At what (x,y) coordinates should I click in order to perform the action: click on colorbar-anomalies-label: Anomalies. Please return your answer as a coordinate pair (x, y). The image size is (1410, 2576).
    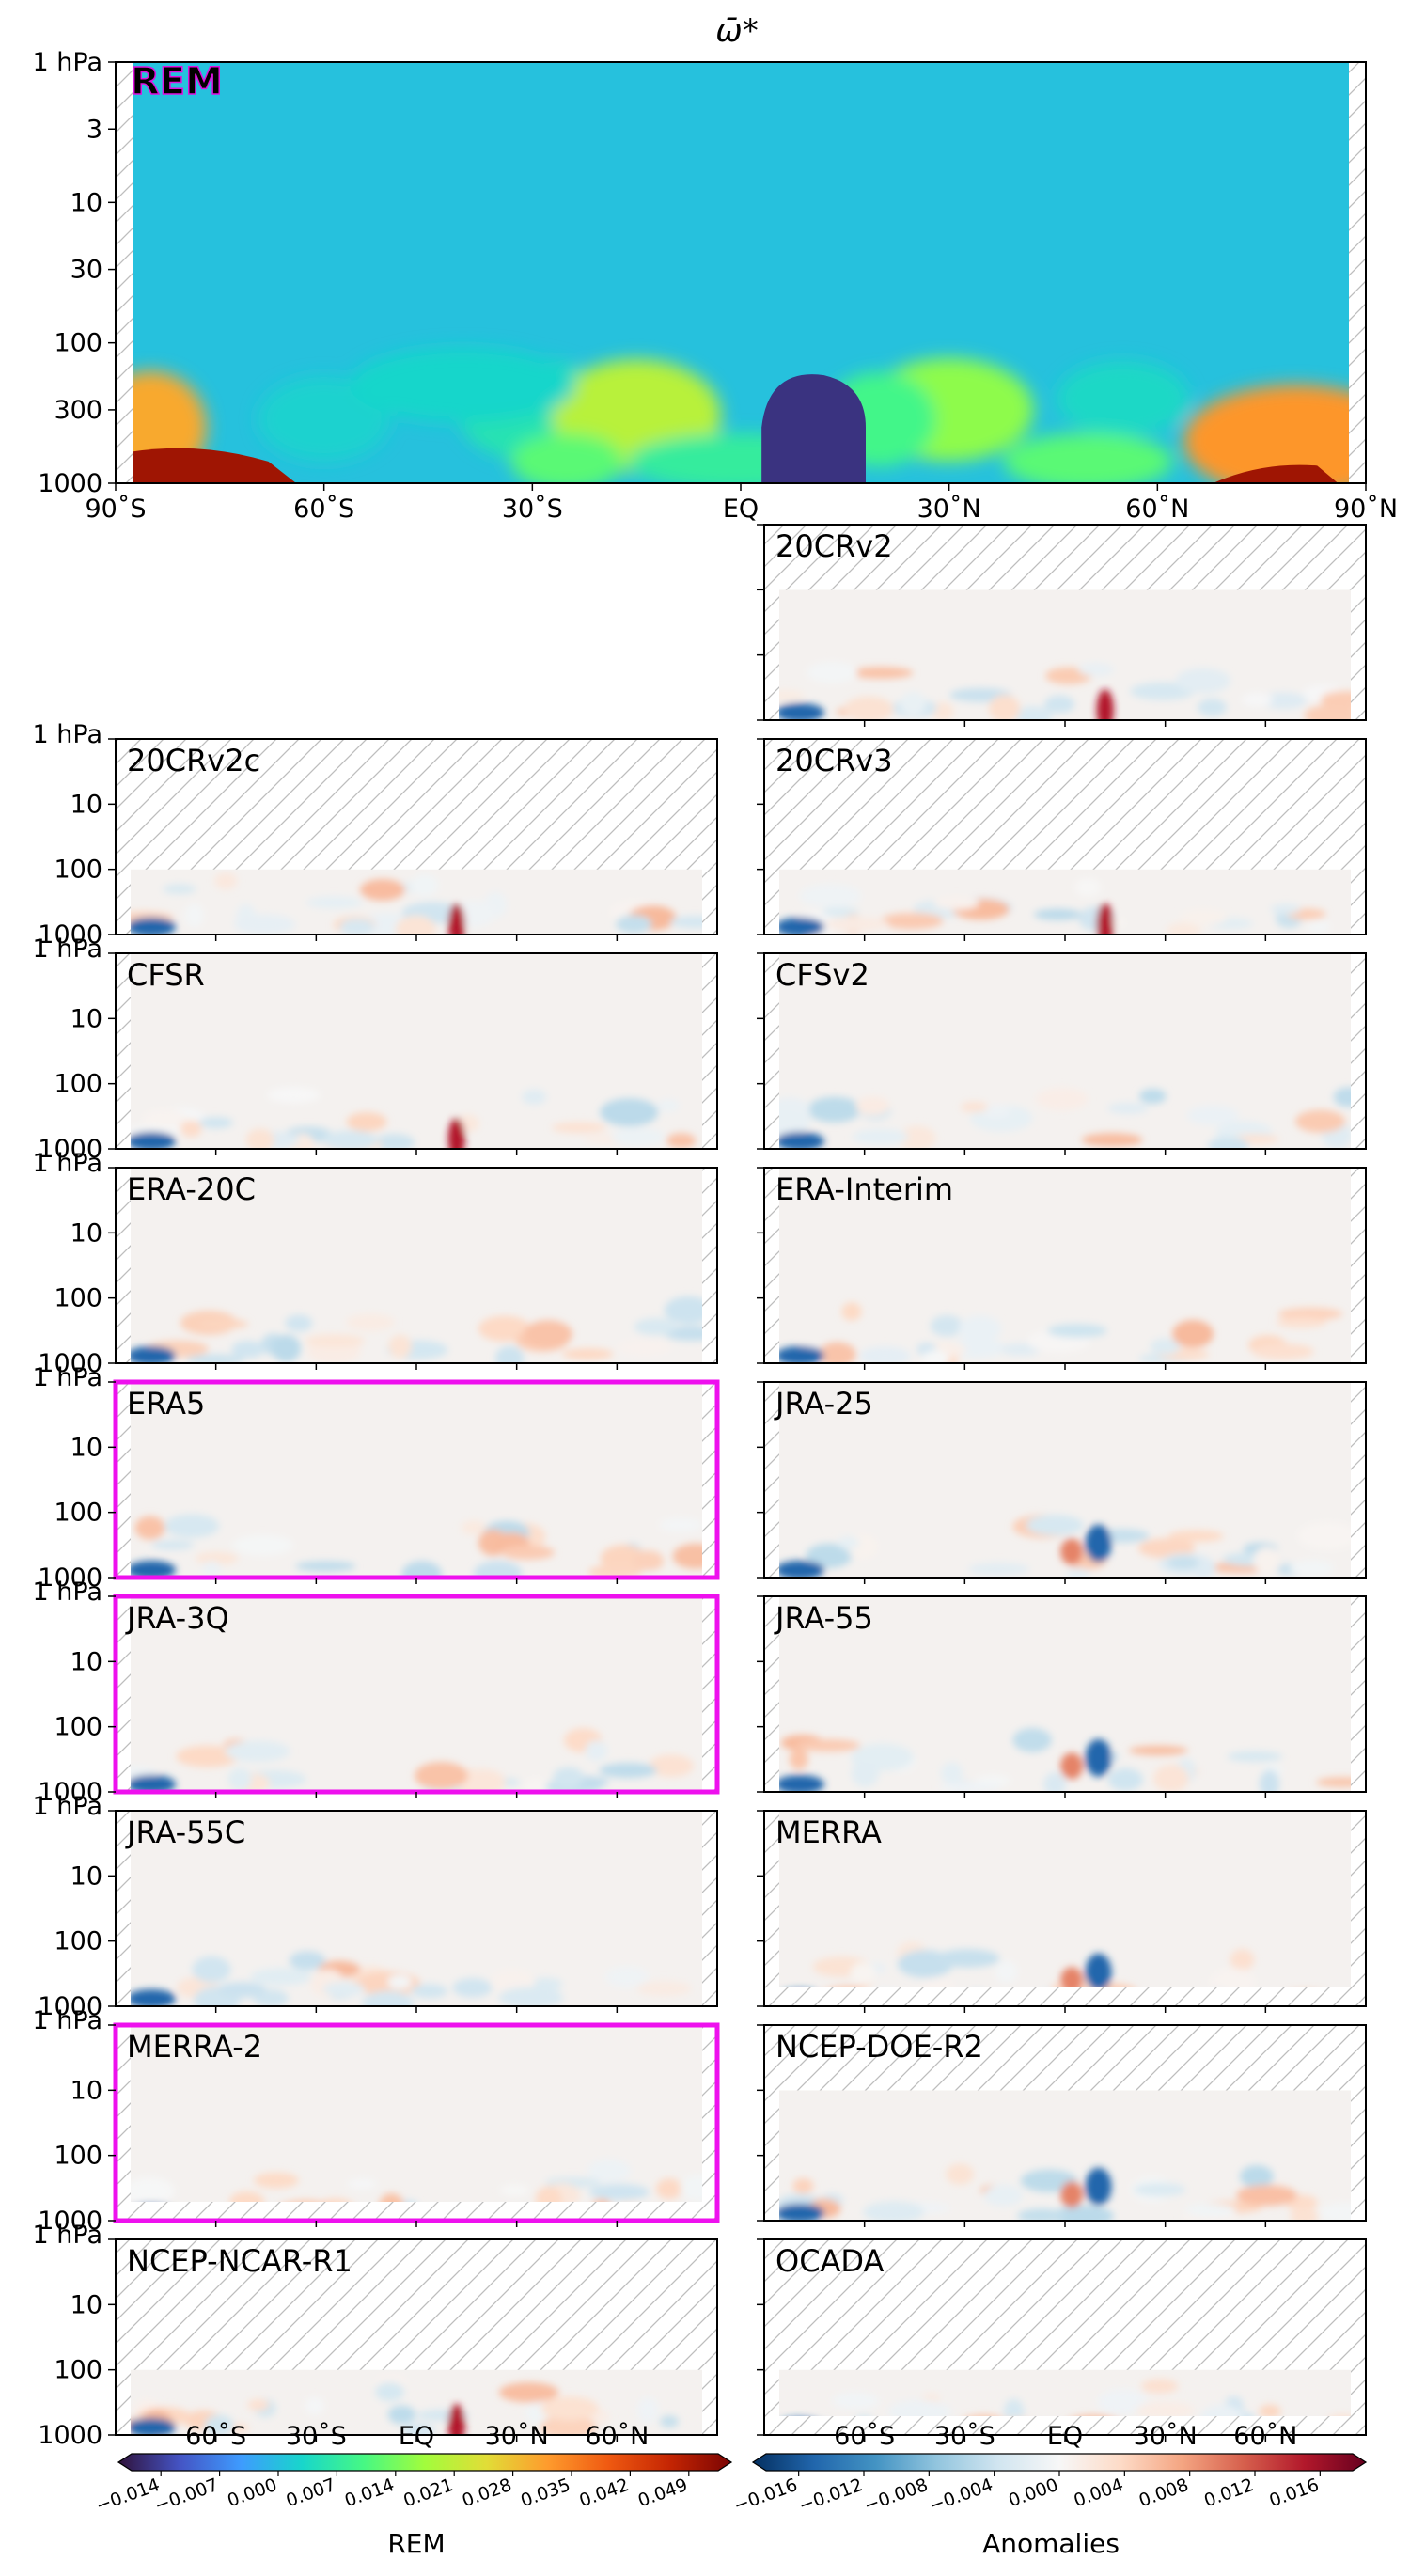
    Looking at the image, I should click on (1051, 2544).